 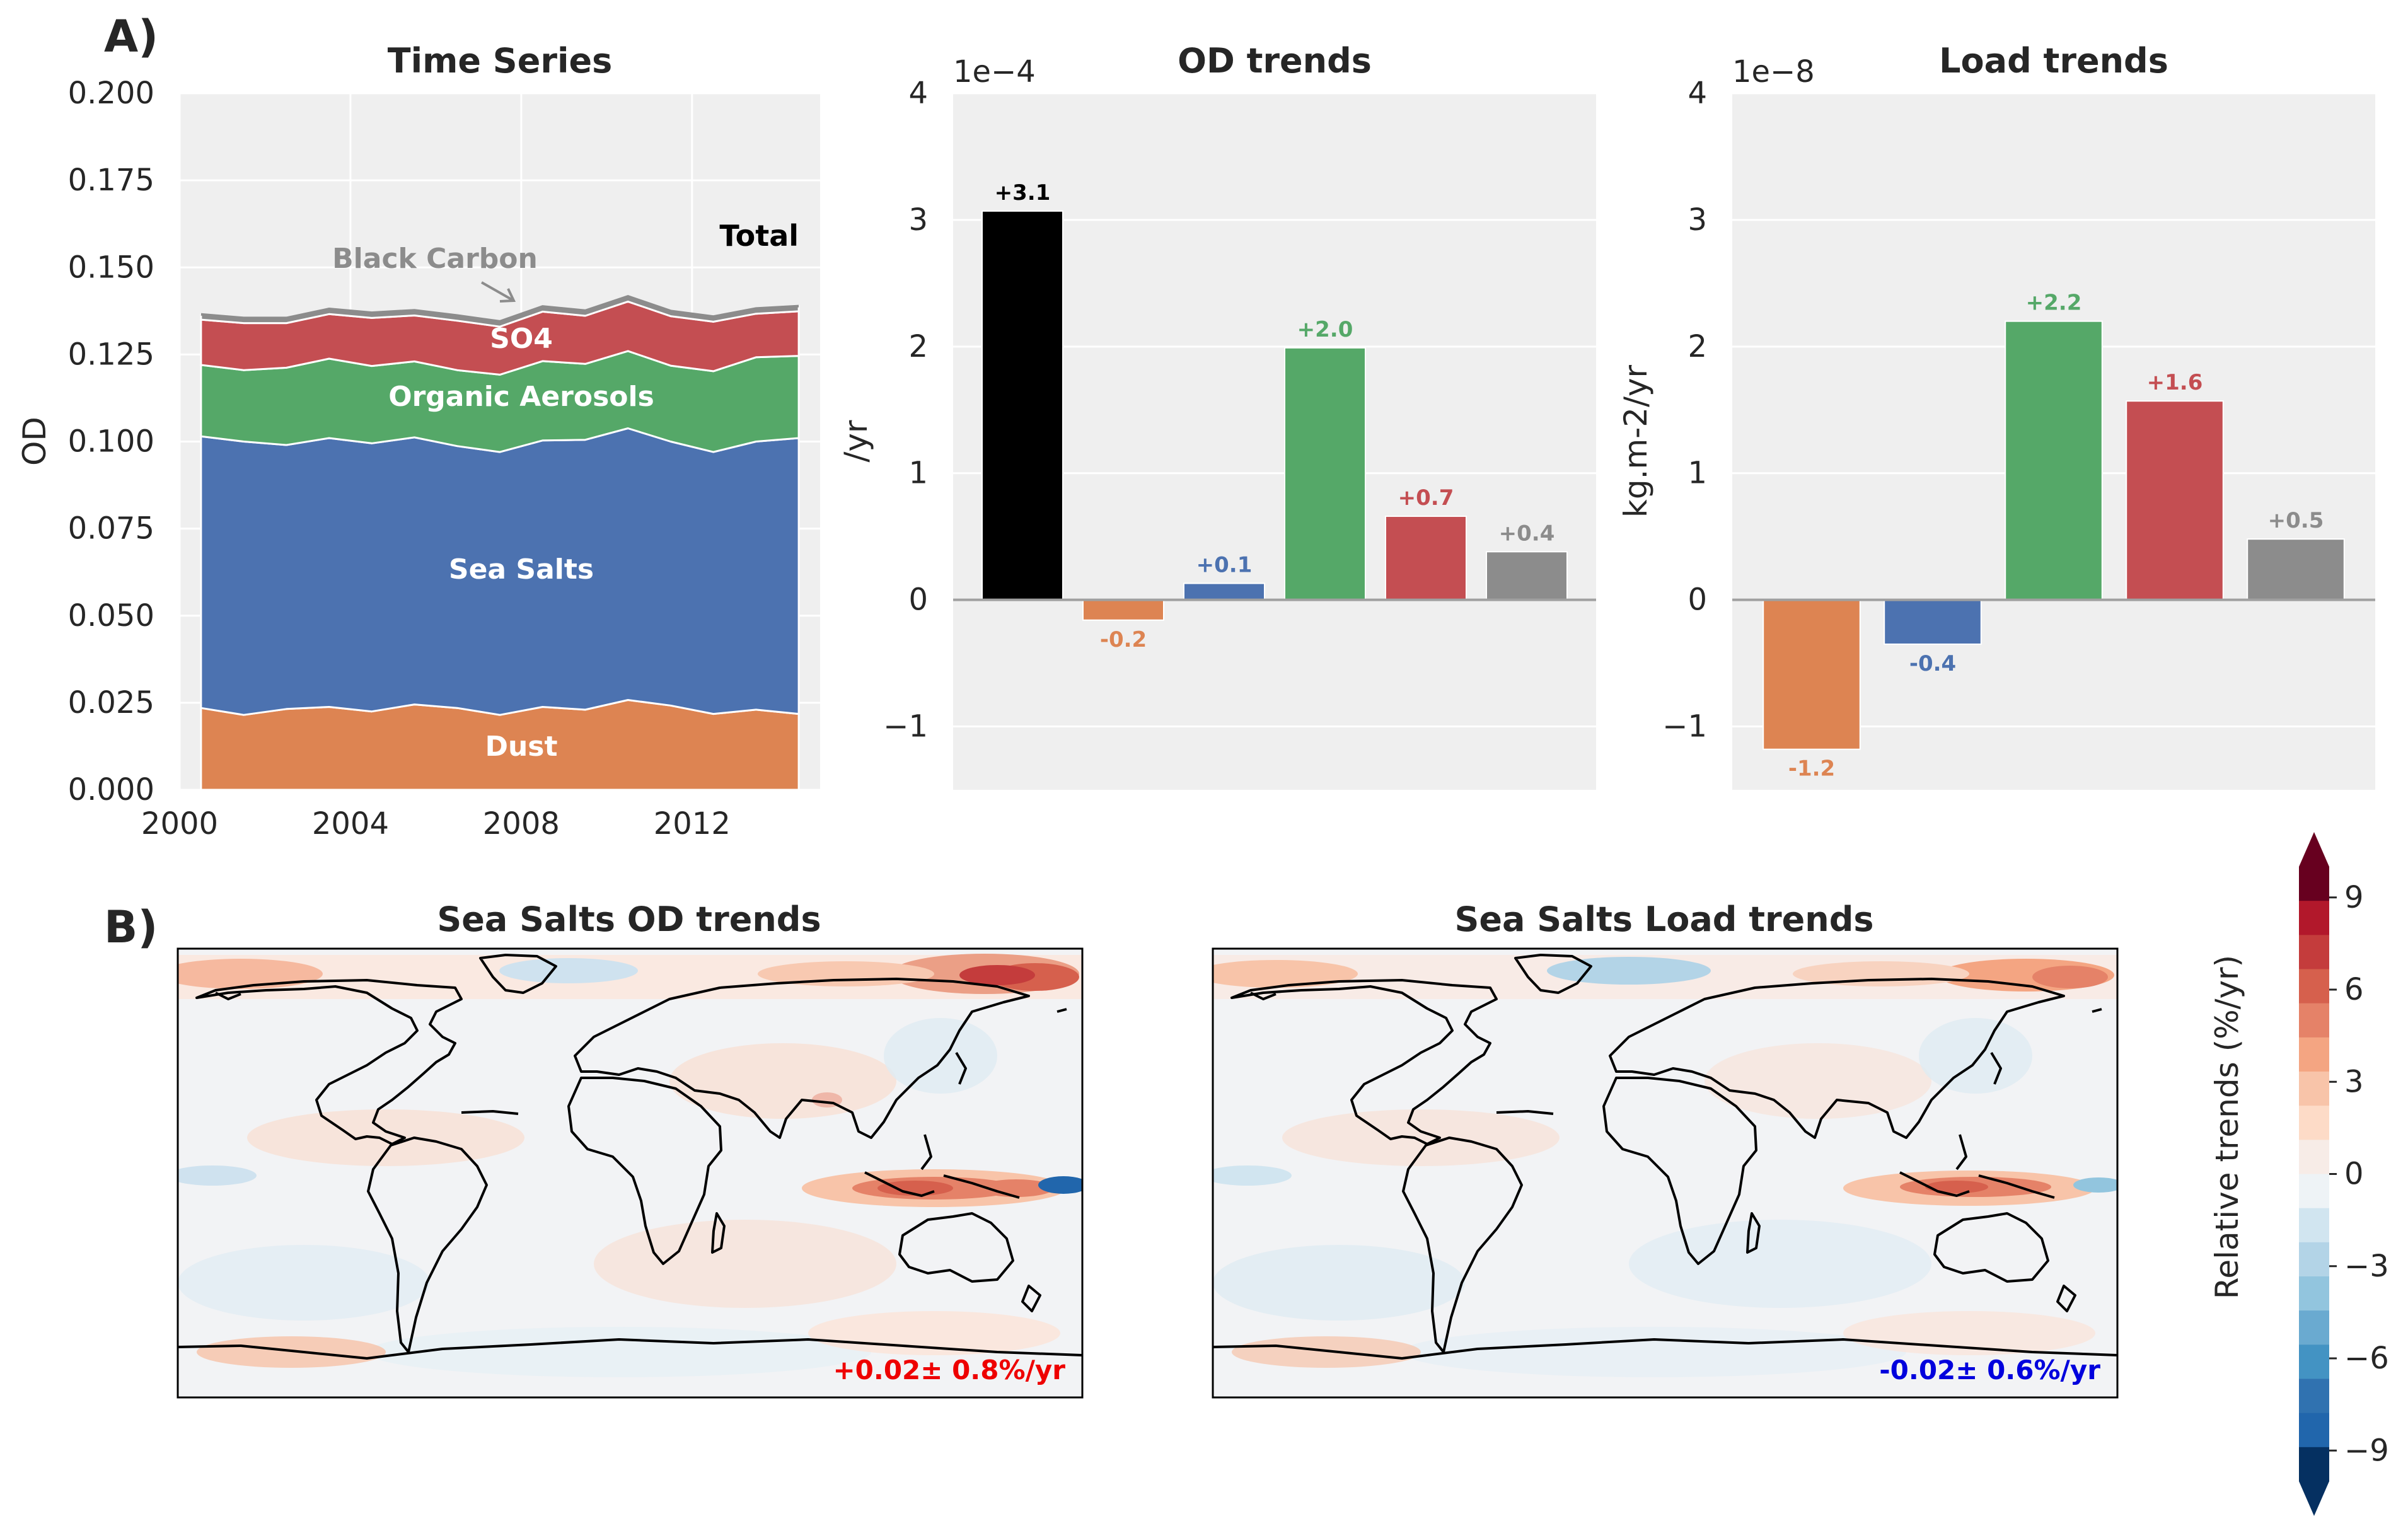 What do you see at coordinates (1697, 93) in the screenshot?
I see `ld-y-tick-label: 4` at bounding box center [1697, 93].